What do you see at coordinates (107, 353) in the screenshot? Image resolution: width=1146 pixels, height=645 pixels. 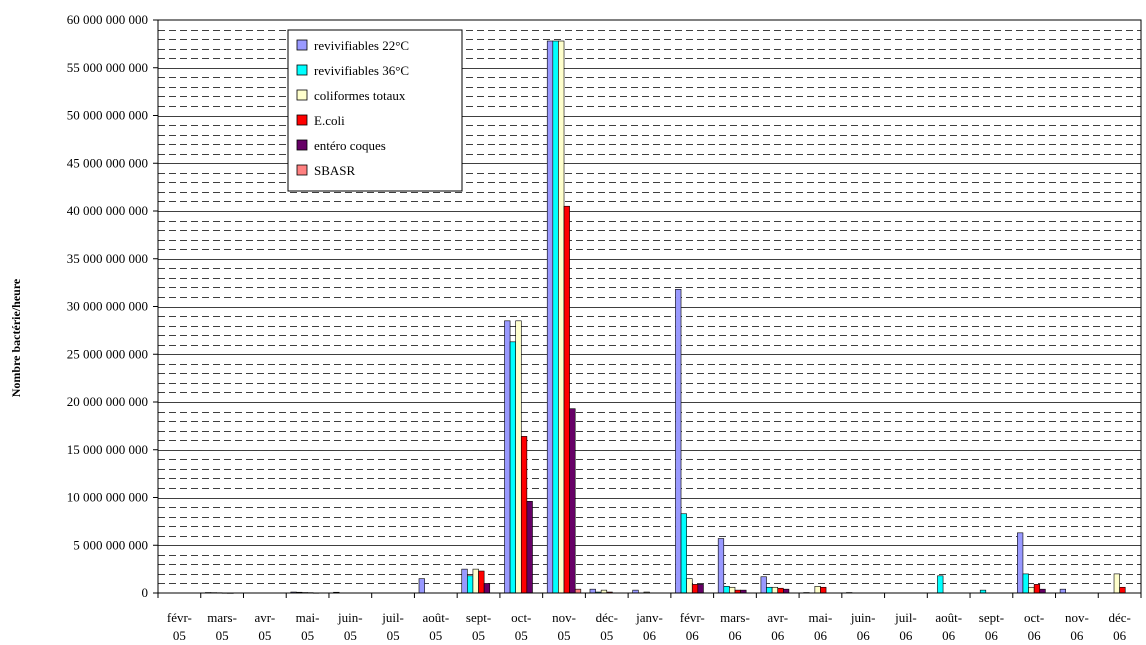 I see `y-tick-label: 25 000 000 000` at bounding box center [107, 353].